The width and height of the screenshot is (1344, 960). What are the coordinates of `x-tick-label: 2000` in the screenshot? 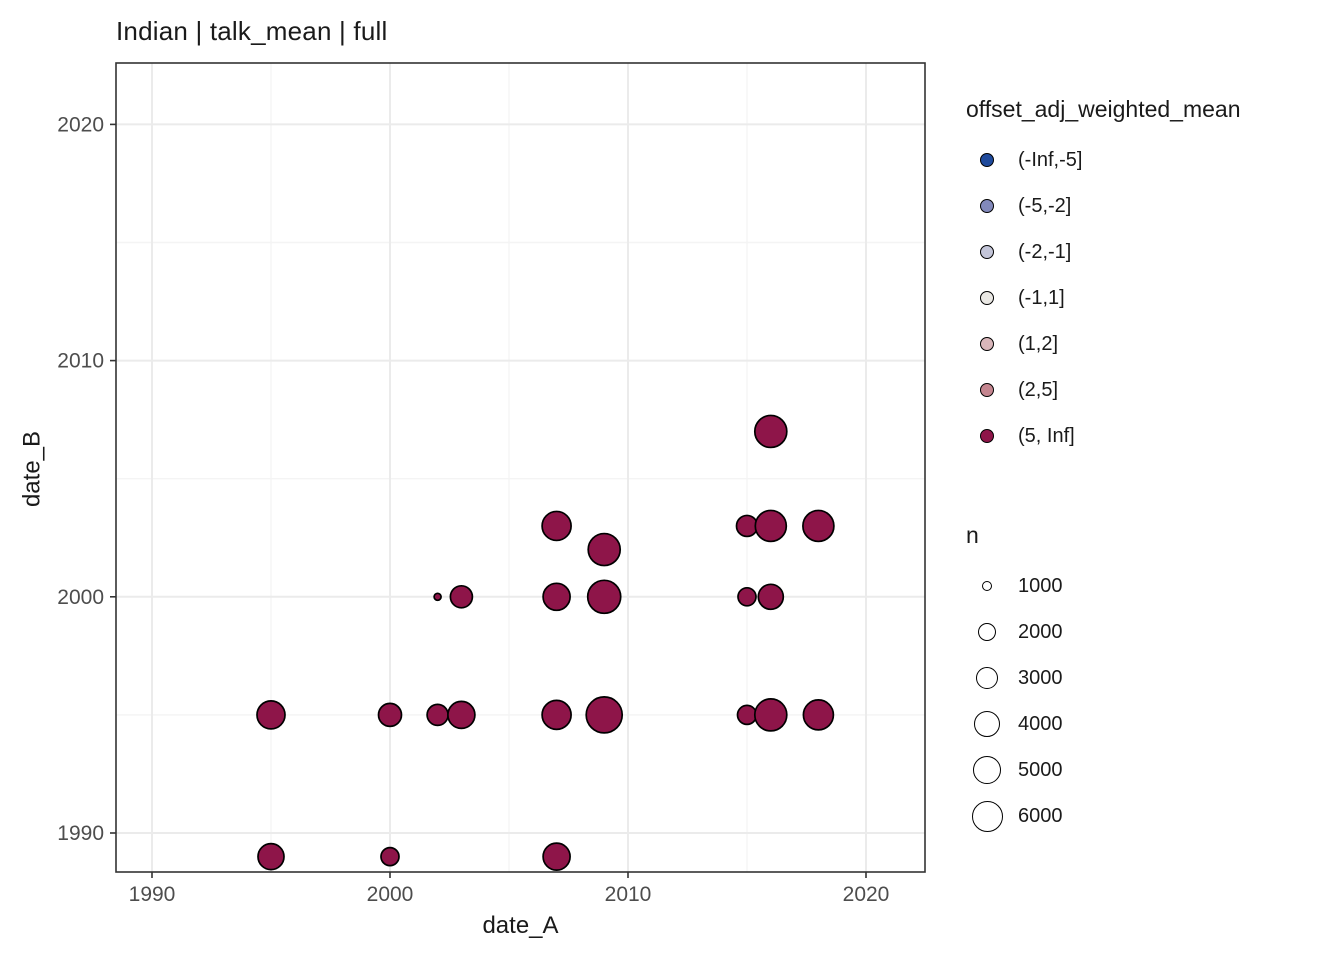 It's located at (390, 894).